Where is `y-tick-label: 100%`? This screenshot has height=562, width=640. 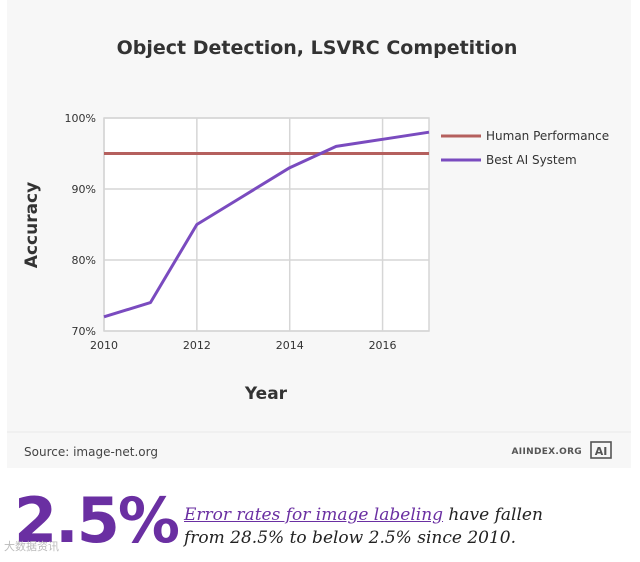 y-tick-label: 100% is located at coordinates (80, 118).